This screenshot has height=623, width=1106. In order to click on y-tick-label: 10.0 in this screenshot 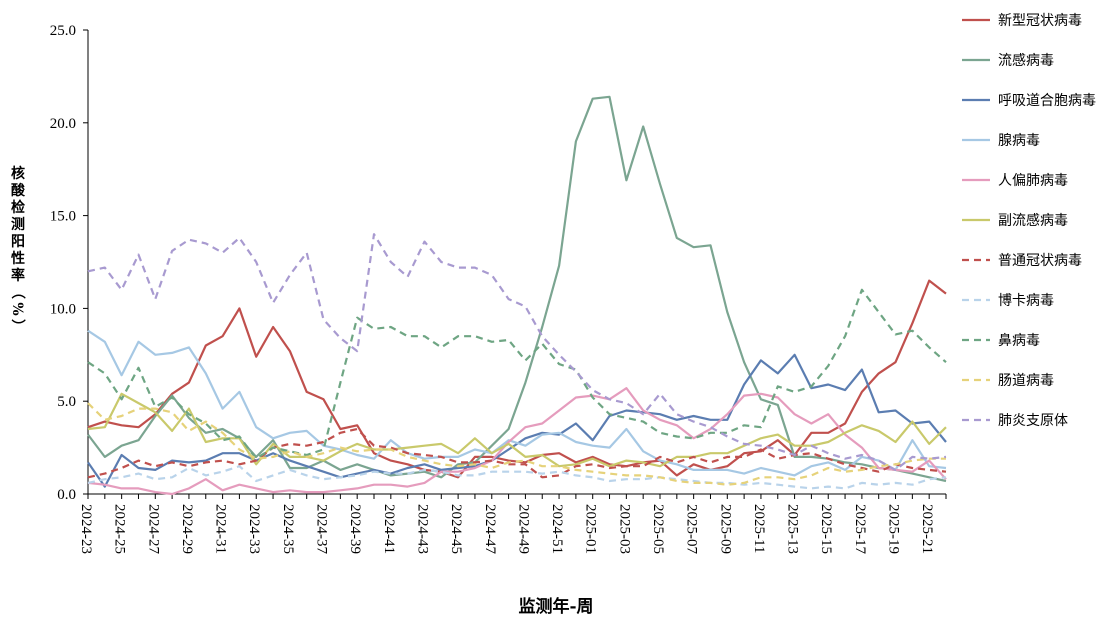, I will do `click(63, 309)`.